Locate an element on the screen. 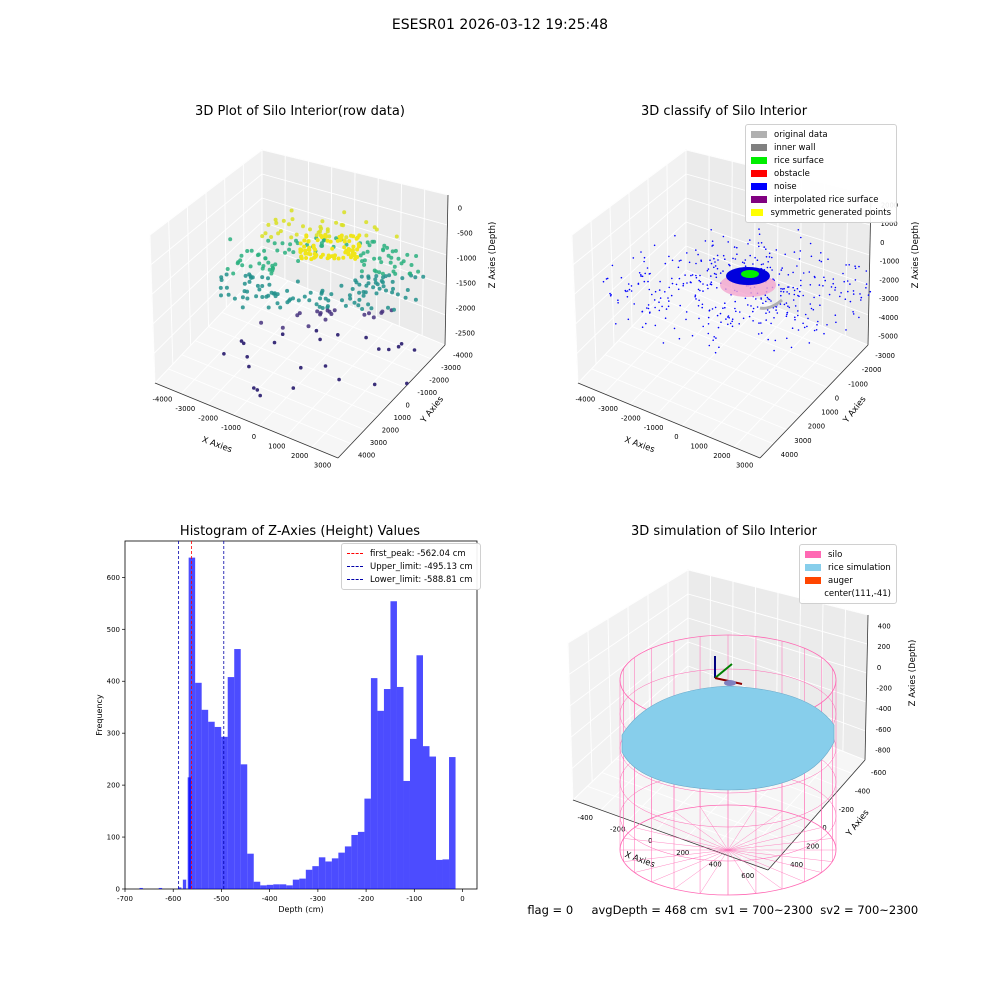 The image size is (1000, 1000). z-tick-label: -800 is located at coordinates (882, 751).